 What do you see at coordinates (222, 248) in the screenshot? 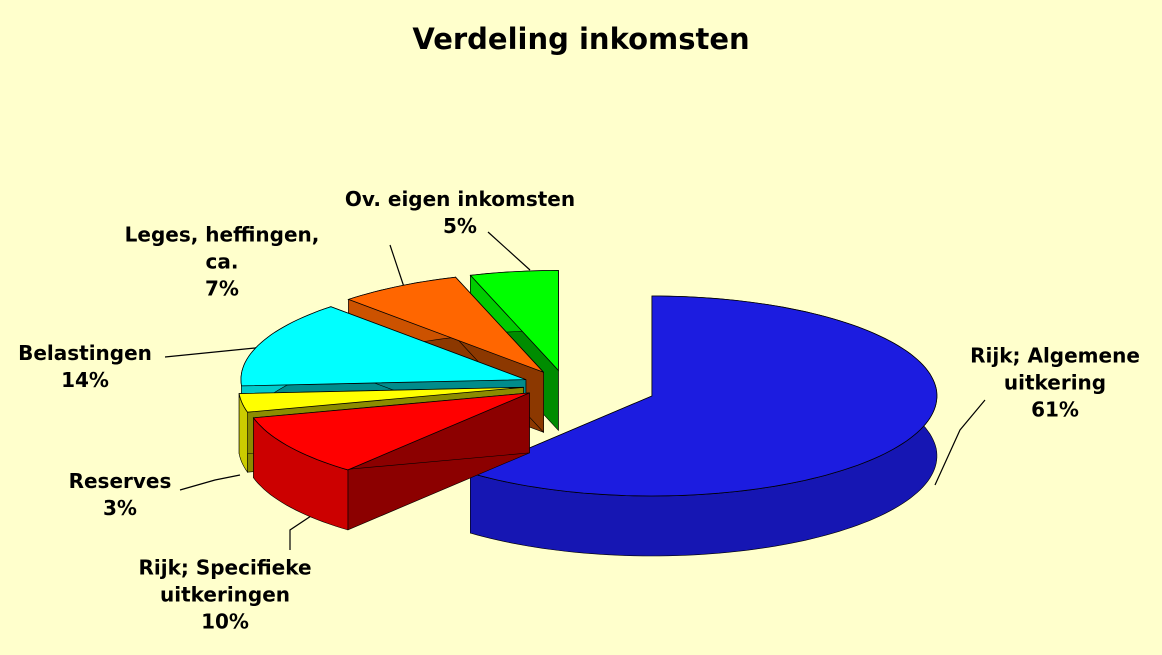
I see `category: Leges, heffingen, ca.` at bounding box center [222, 248].